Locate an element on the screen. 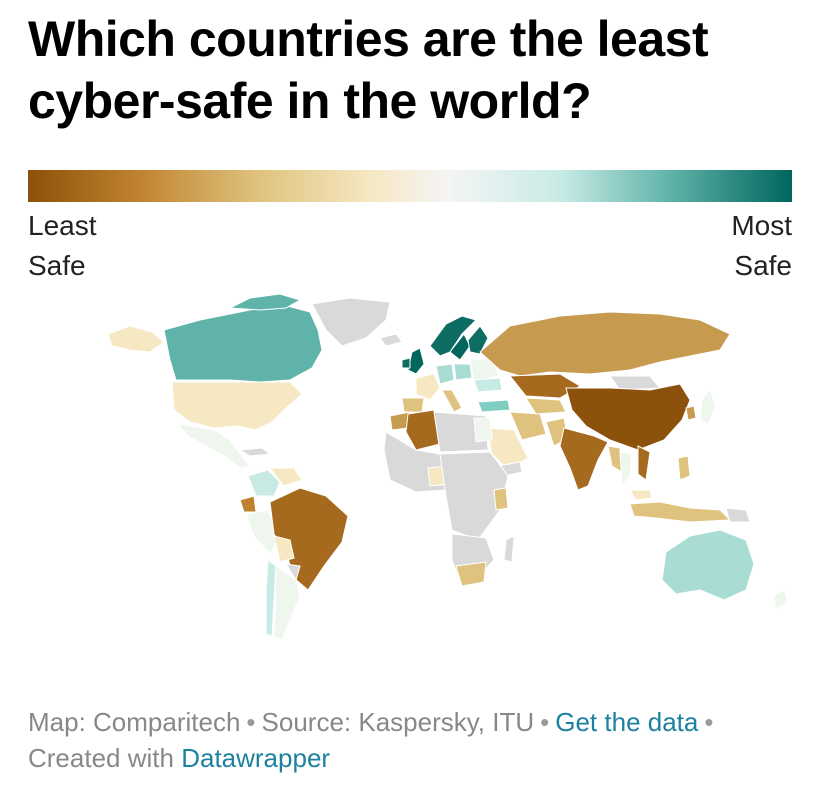  region-eastern-europe is located at coordinates (484, 370).